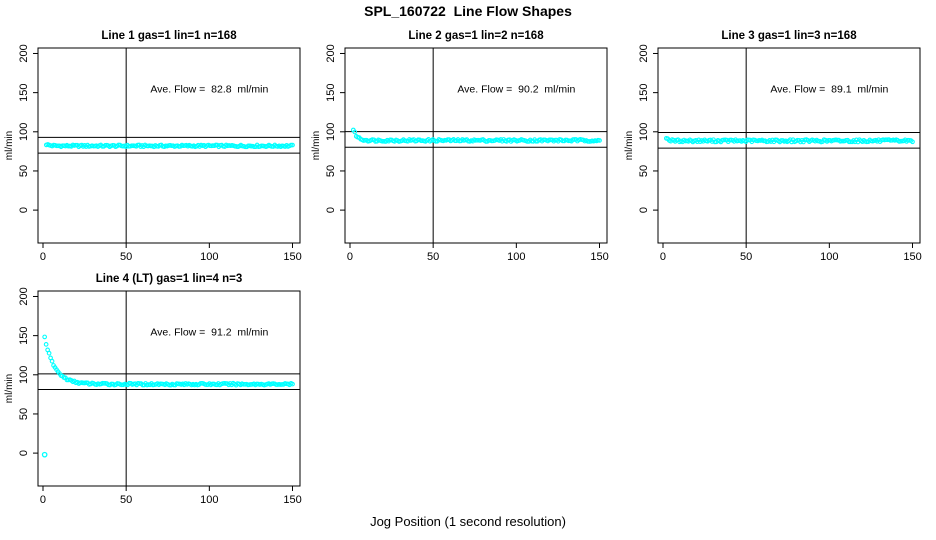  I want to click on panel-title: Line 2 gas=1 lin=2 n=168, so click(476, 36).